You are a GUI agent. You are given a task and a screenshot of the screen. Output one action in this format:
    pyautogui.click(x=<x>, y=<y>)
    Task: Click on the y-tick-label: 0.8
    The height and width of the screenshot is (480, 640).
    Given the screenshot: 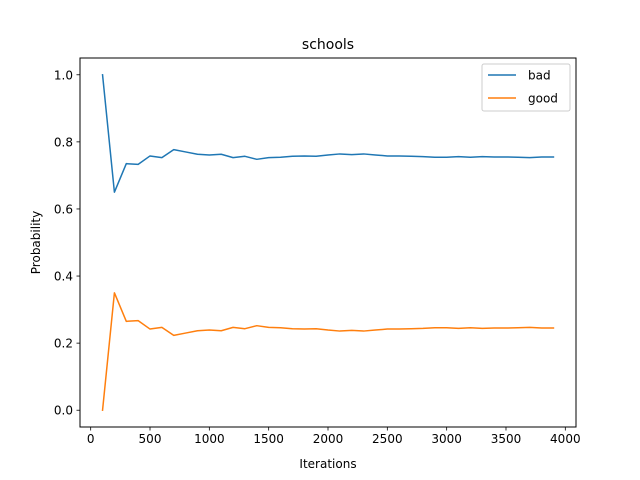 What is the action you would take?
    pyautogui.click(x=63, y=142)
    